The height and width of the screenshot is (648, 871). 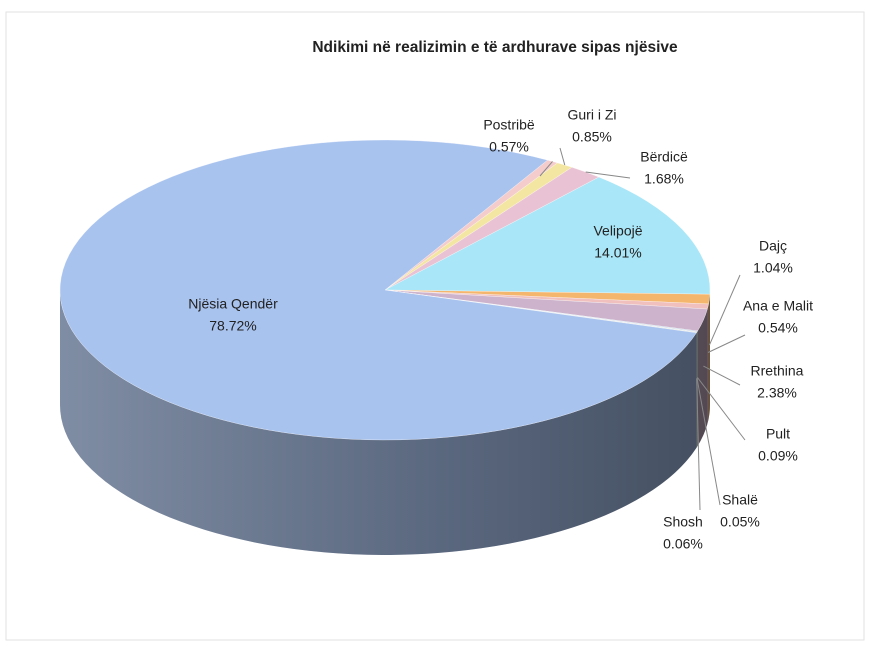 I want to click on slice-label: Velipojë, so click(x=617, y=231).